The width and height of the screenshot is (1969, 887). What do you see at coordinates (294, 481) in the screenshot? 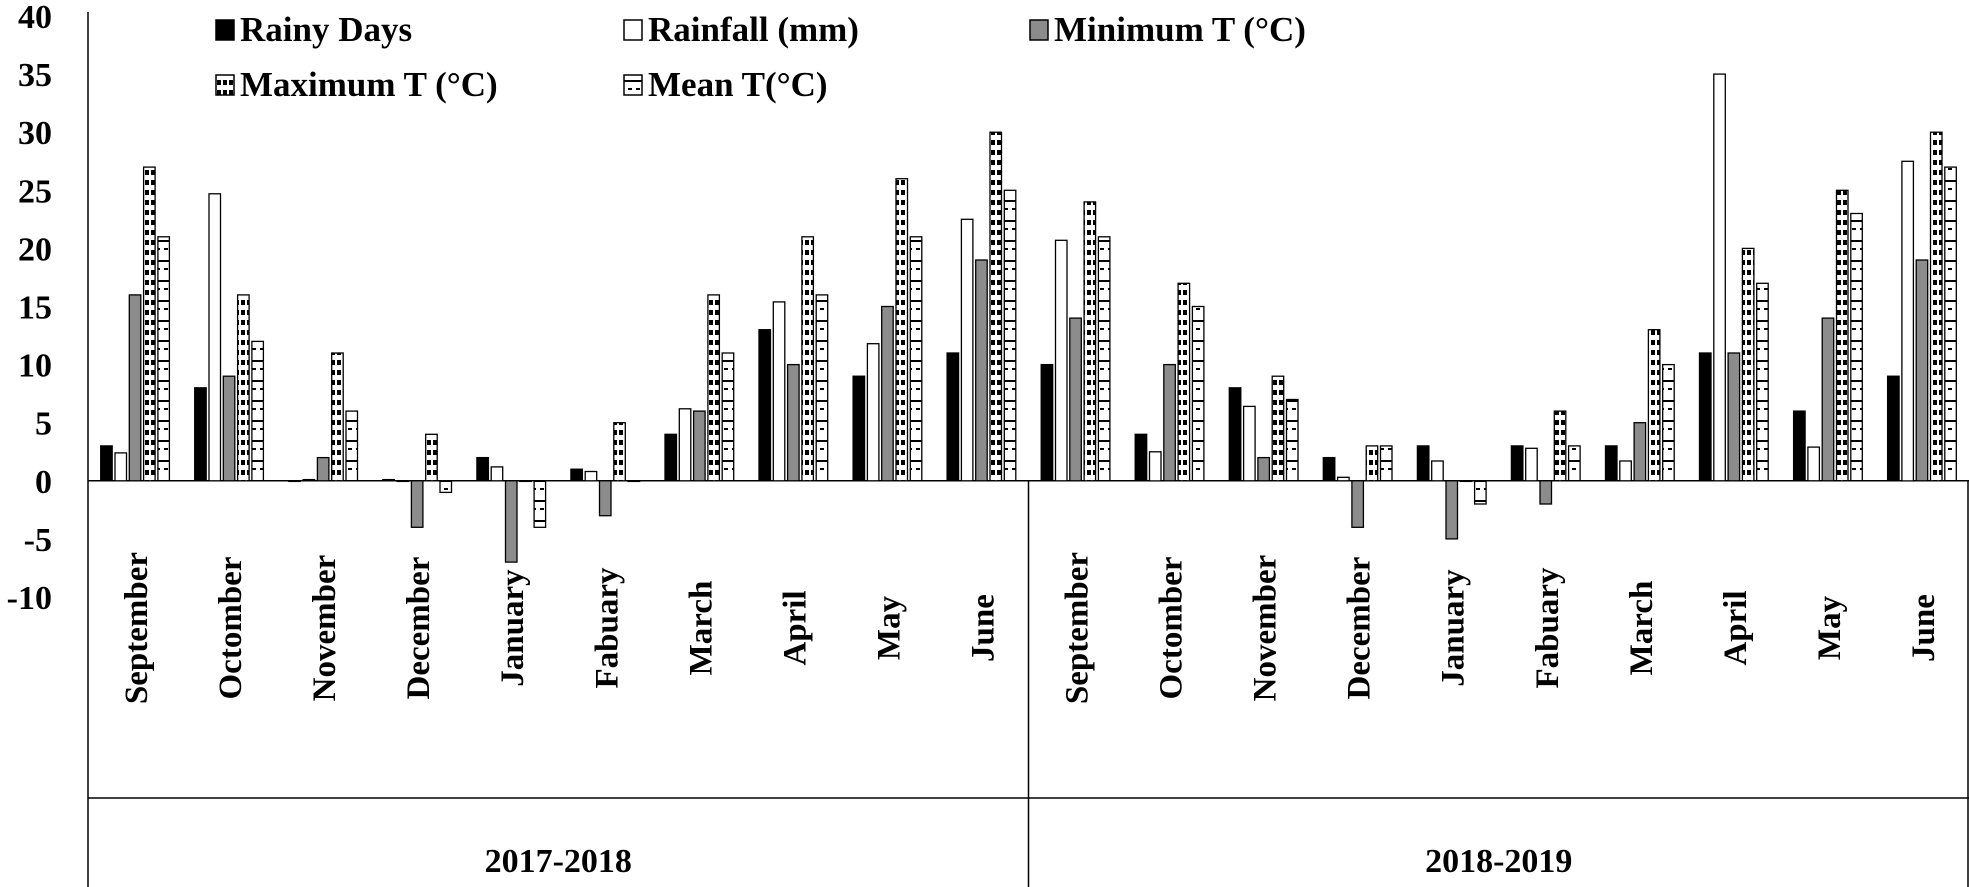
I see `bar-rainy-days-november` at bounding box center [294, 481].